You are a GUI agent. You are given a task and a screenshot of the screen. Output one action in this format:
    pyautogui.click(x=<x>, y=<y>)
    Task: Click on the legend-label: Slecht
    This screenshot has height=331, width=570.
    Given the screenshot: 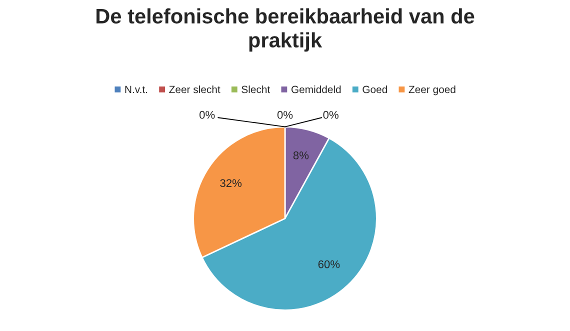 What is the action you would take?
    pyautogui.click(x=256, y=90)
    